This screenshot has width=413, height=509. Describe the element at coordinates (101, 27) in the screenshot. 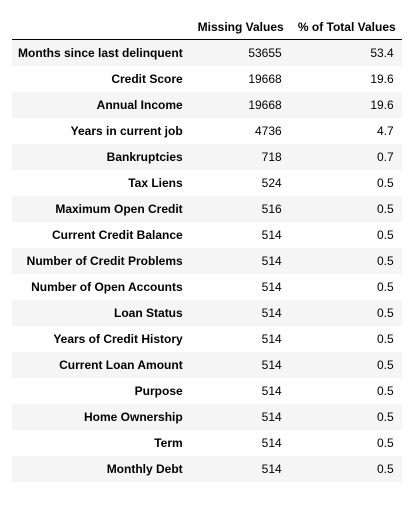

I see `index-header` at that location.